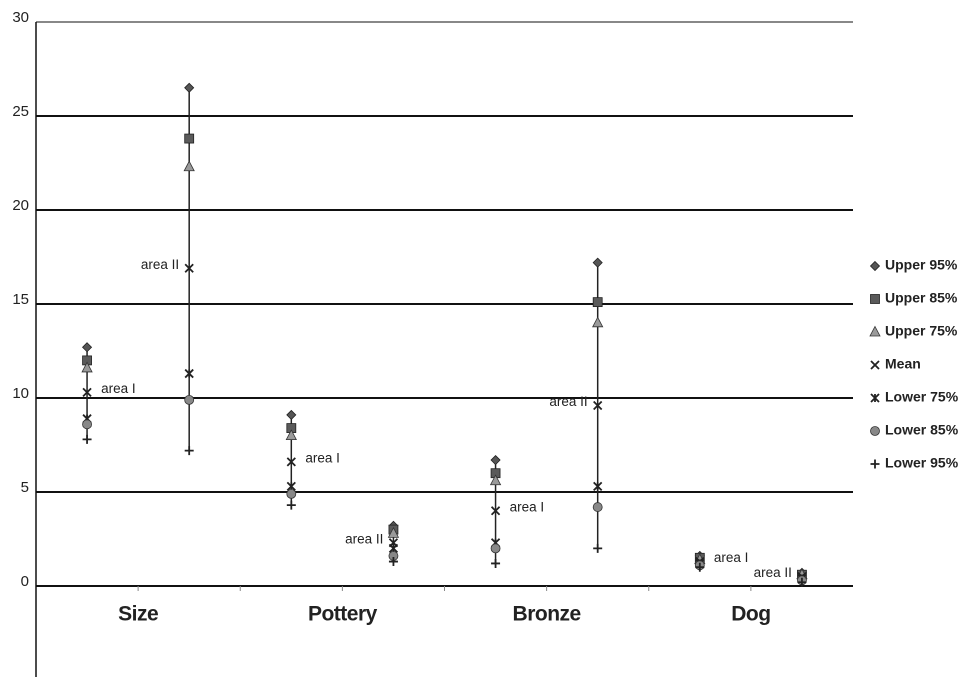 The image size is (967, 677). What do you see at coordinates (20, 17) in the screenshot?
I see `y-tick-label: 30` at bounding box center [20, 17].